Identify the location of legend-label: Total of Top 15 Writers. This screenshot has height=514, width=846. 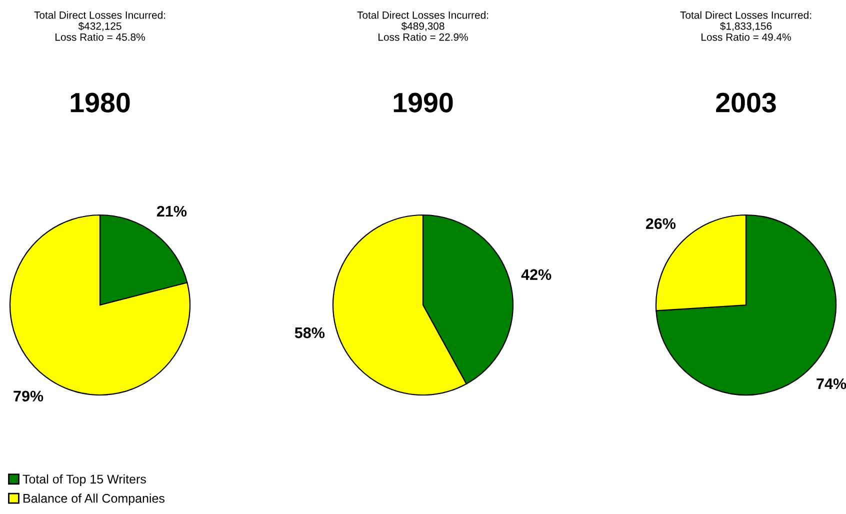
(84, 480).